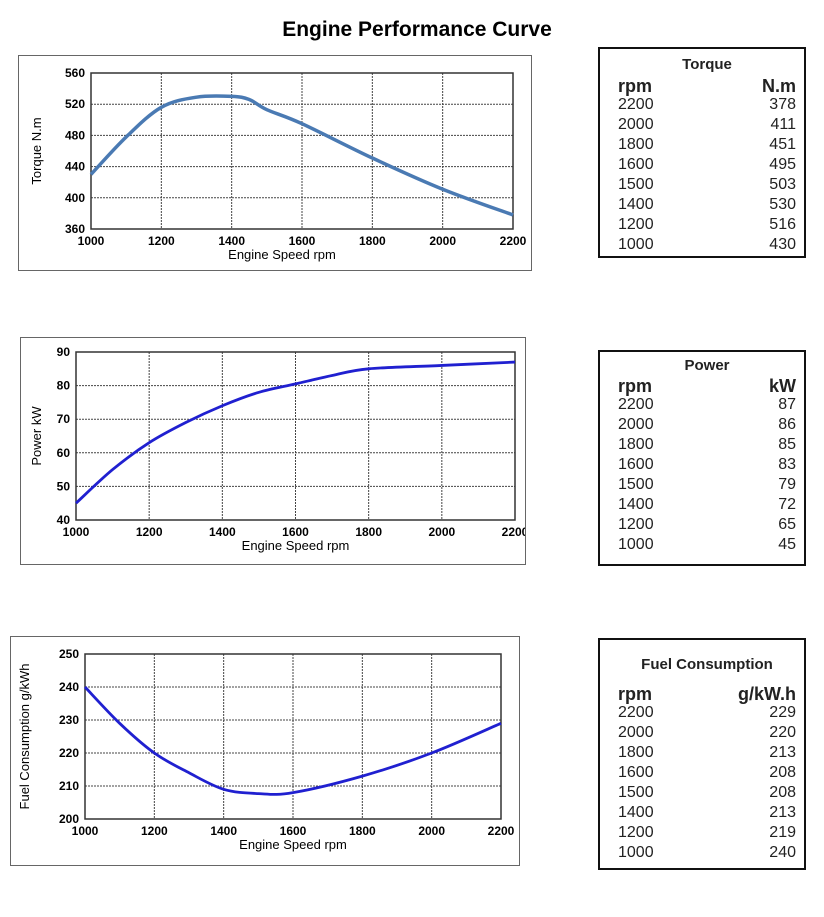 The width and height of the screenshot is (824, 917). Describe the element at coordinates (69, 819) in the screenshot. I see `y-tick-label: 200` at that location.